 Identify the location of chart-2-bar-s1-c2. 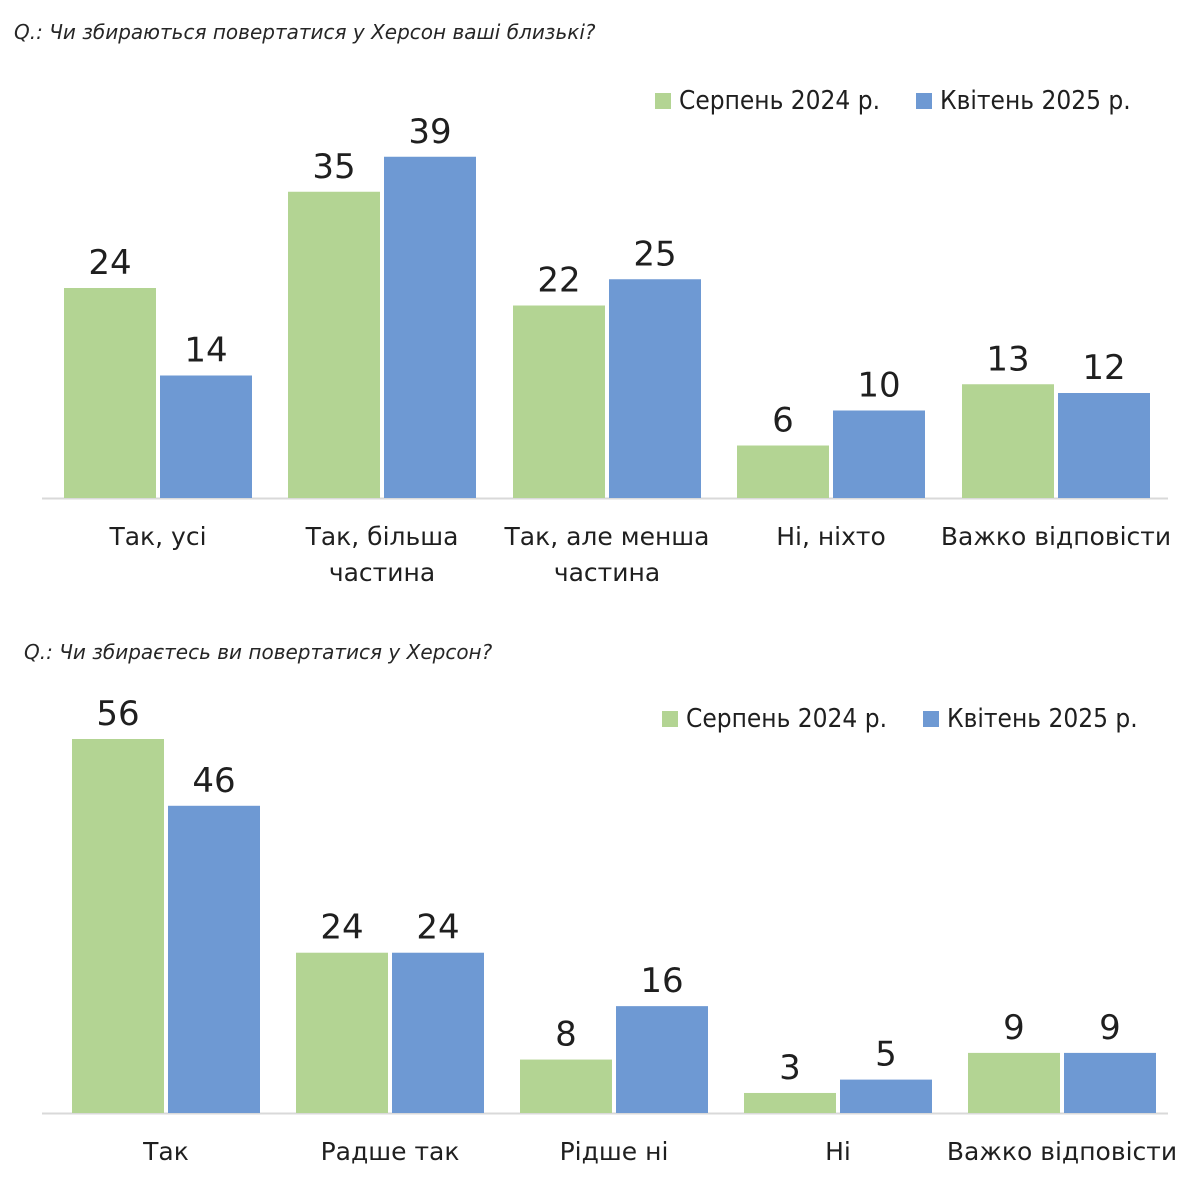
(342, 1032).